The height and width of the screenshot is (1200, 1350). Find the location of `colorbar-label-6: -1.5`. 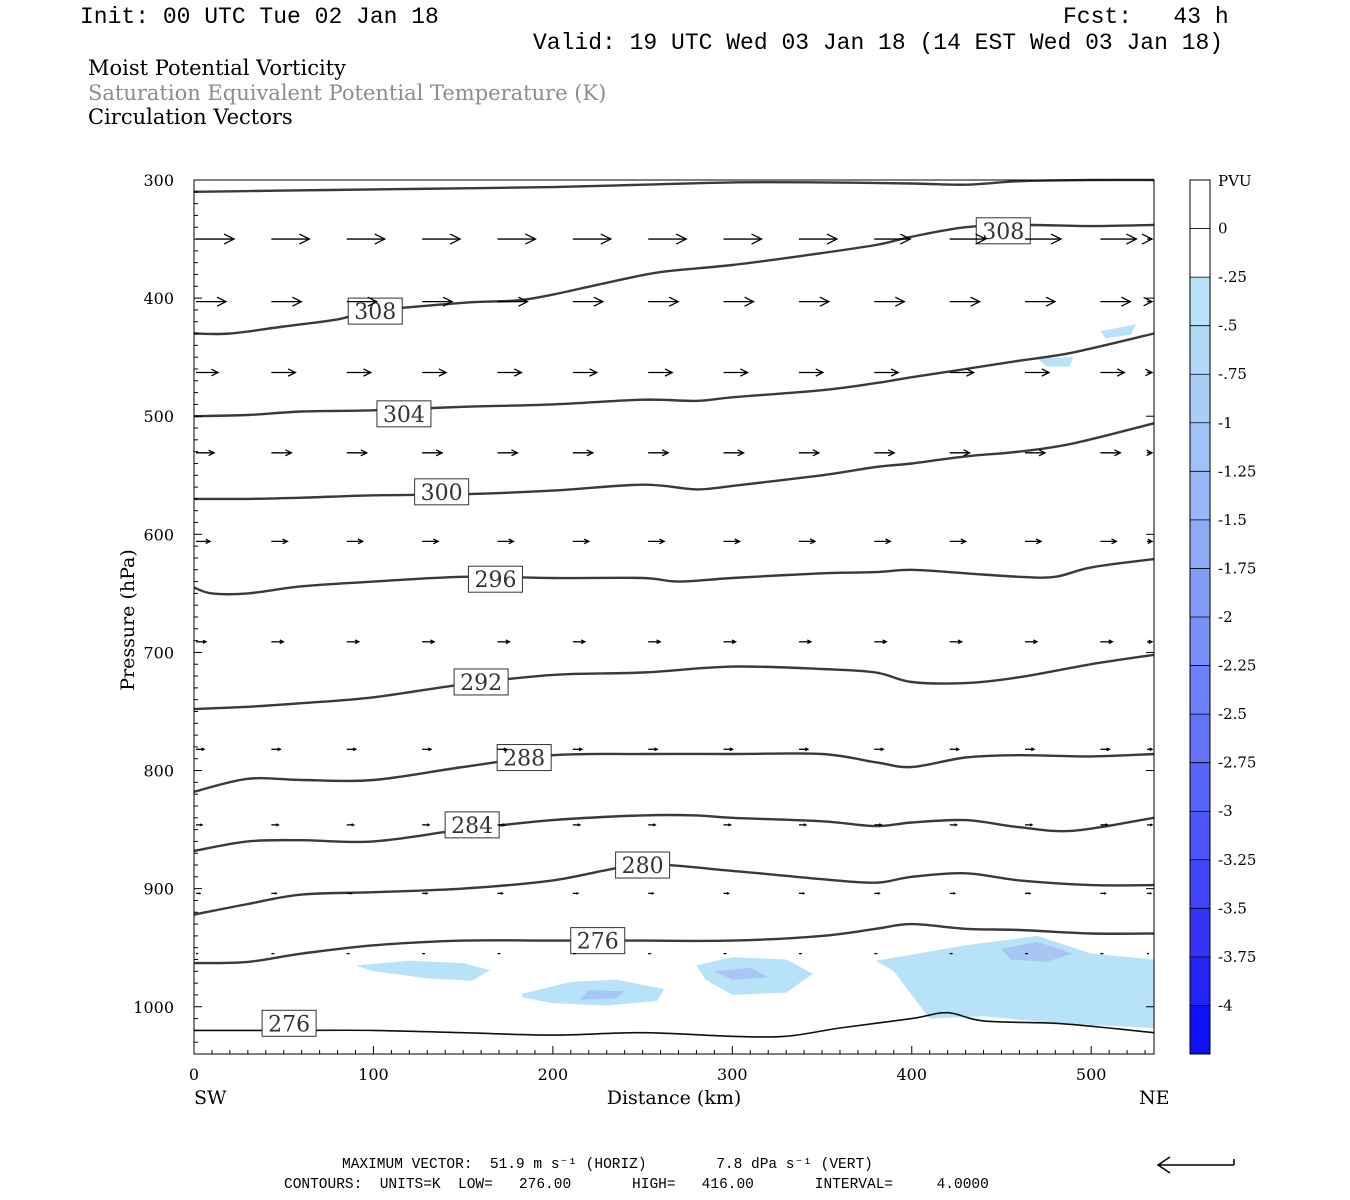

colorbar-label-6: -1.5 is located at coordinates (1232, 520).